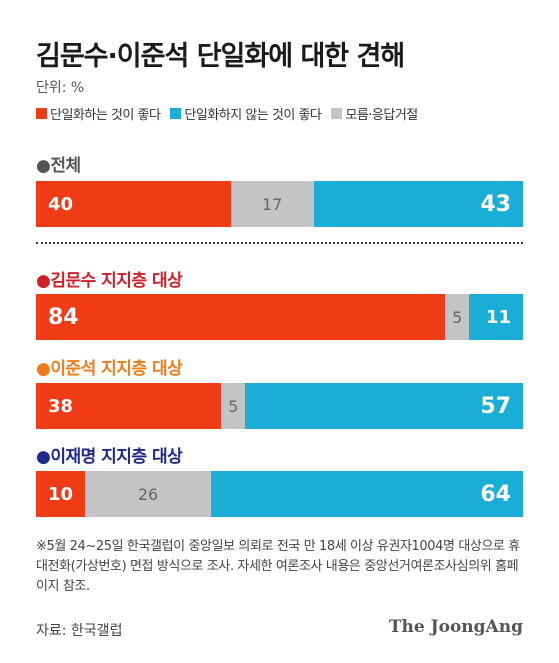 This screenshot has width=559, height=663. I want to click on data-label-not-good: 43, so click(495, 204).